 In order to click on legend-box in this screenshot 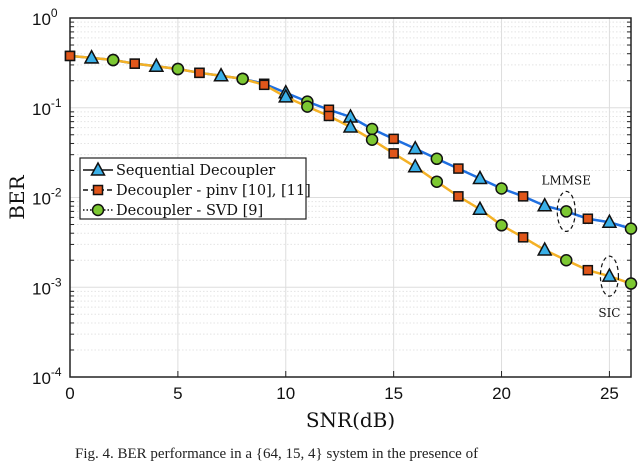, I will do `click(193, 188)`.